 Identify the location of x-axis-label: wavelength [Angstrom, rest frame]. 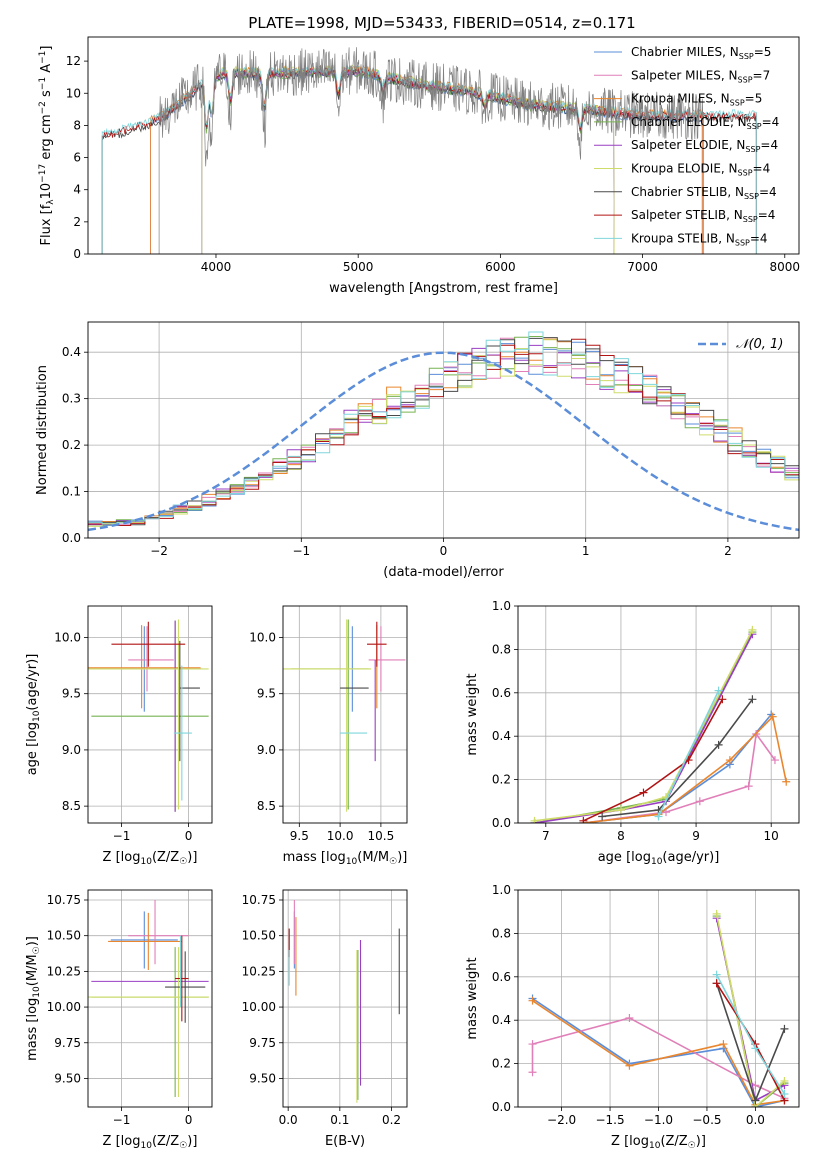
(443, 288).